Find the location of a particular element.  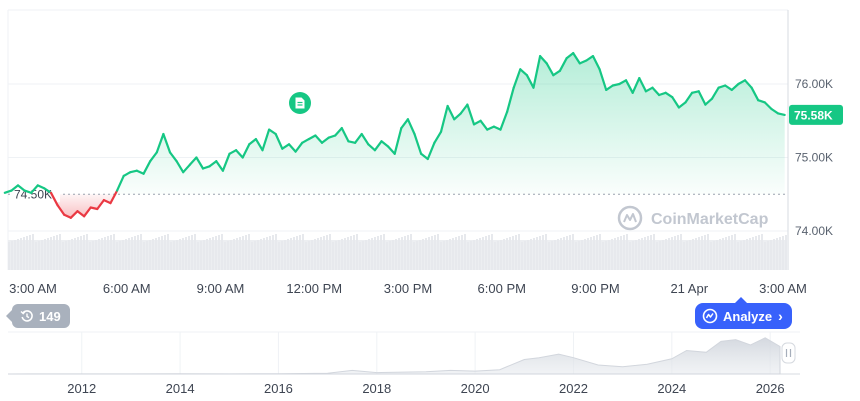

history-navigator is located at coordinates (403, 353).